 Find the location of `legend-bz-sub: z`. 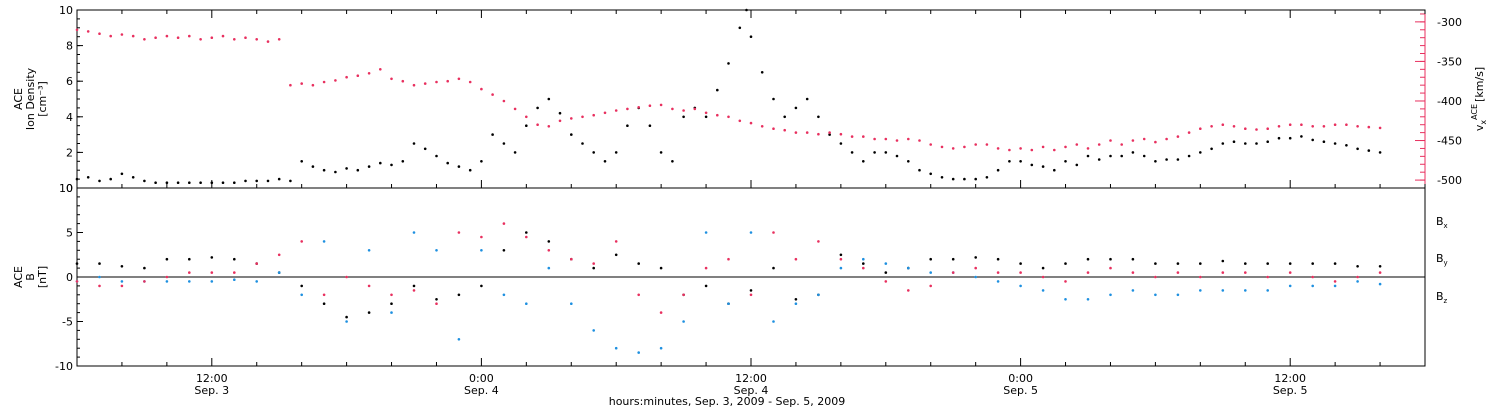

legend-bz-sub: z is located at coordinates (1446, 301).